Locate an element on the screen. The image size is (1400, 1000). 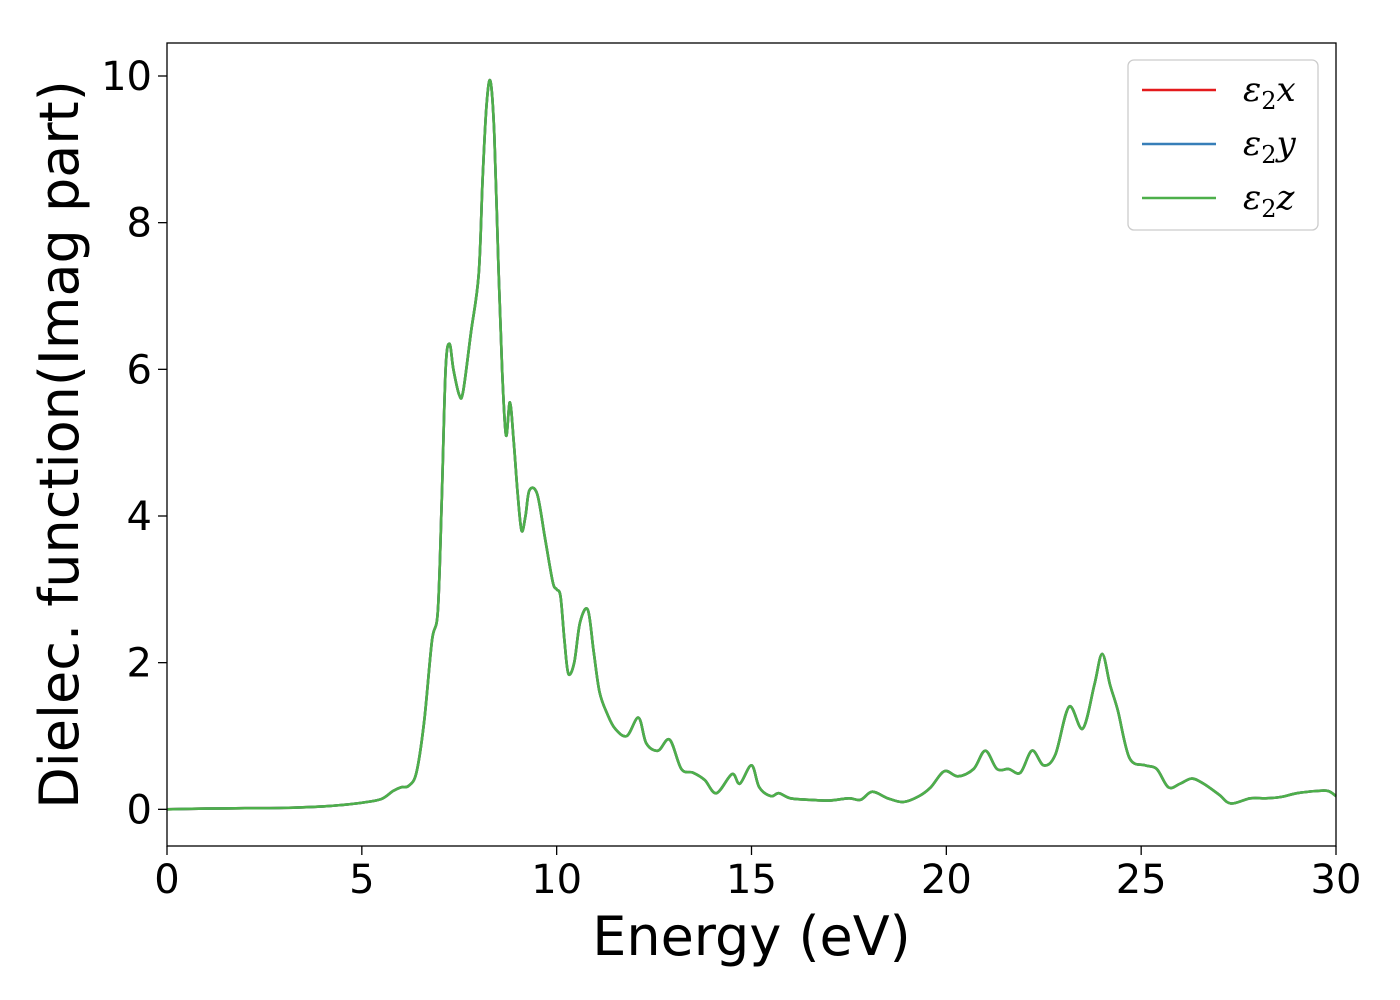
x-tick-label: 5 is located at coordinates (361, 880).